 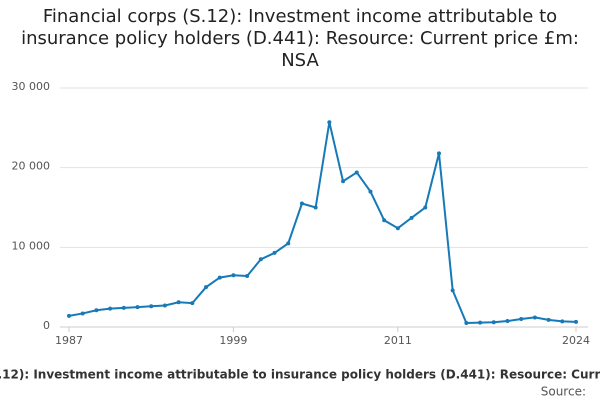 What do you see at coordinates (233, 340) in the screenshot?
I see `x-tick-label: 1999` at bounding box center [233, 340].